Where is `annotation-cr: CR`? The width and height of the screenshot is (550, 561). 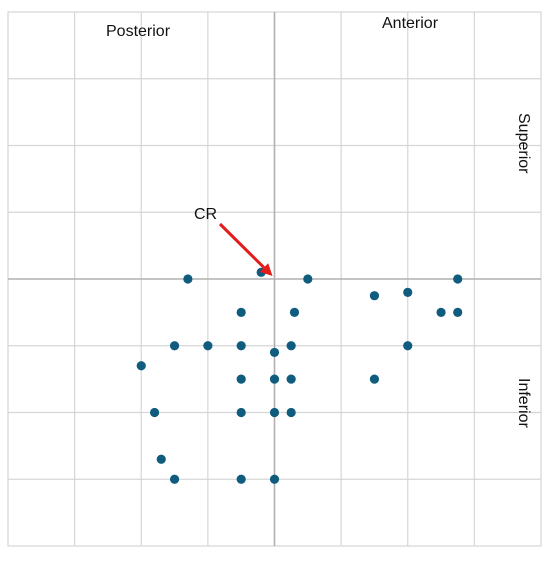
annotation-cr: CR is located at coordinates (206, 214).